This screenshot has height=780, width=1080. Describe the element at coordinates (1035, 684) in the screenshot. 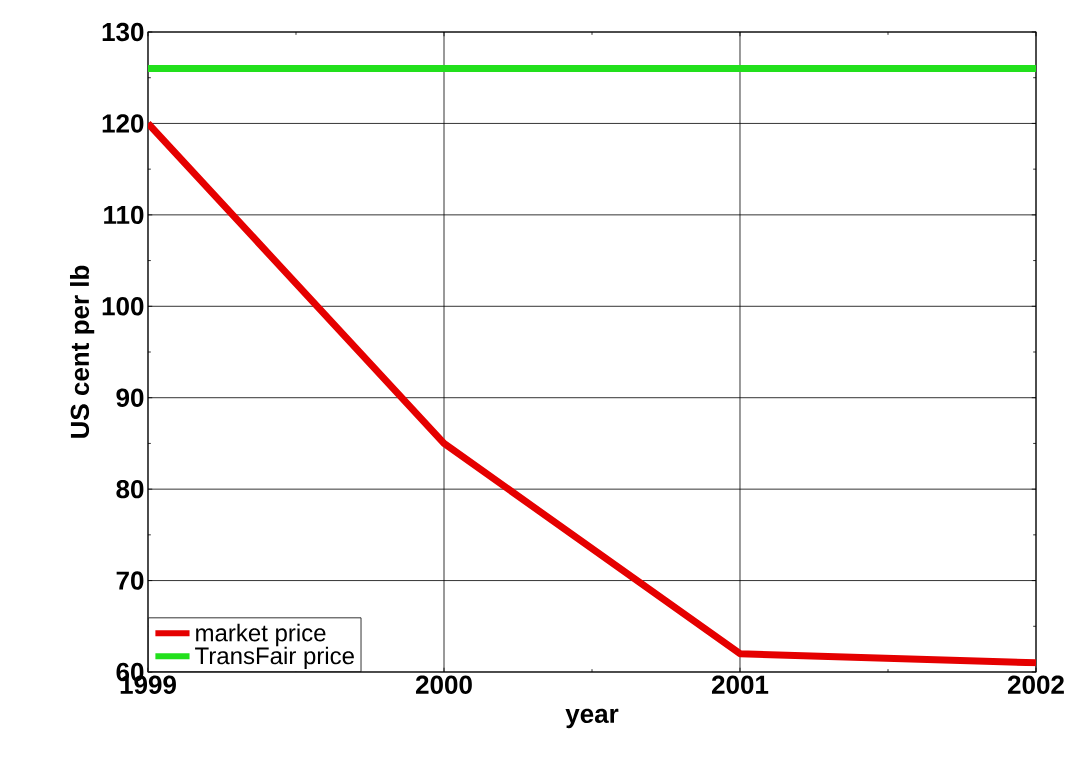

I see `x-tick-label: 2002` at that location.